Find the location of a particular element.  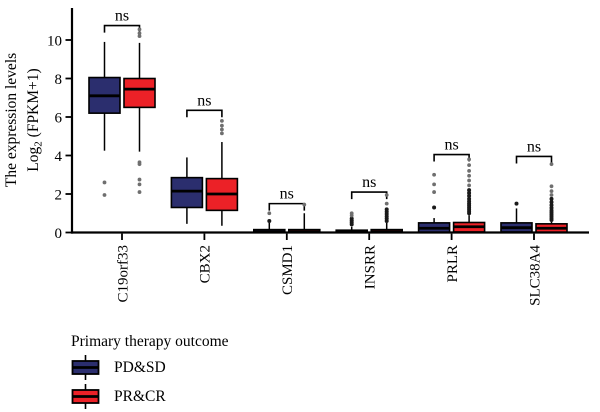

box-INSRR-pdsd is located at coordinates (352, 222).